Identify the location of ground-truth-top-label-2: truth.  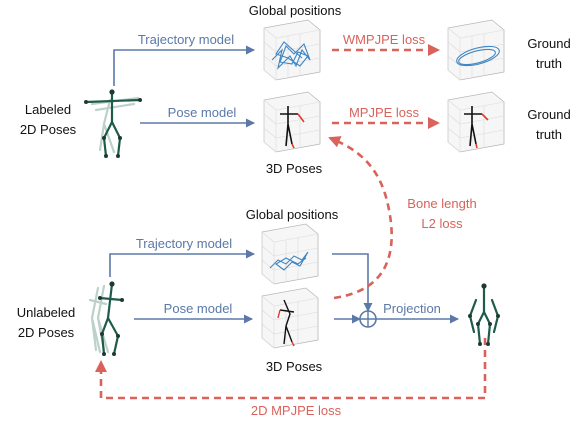
(549, 63).